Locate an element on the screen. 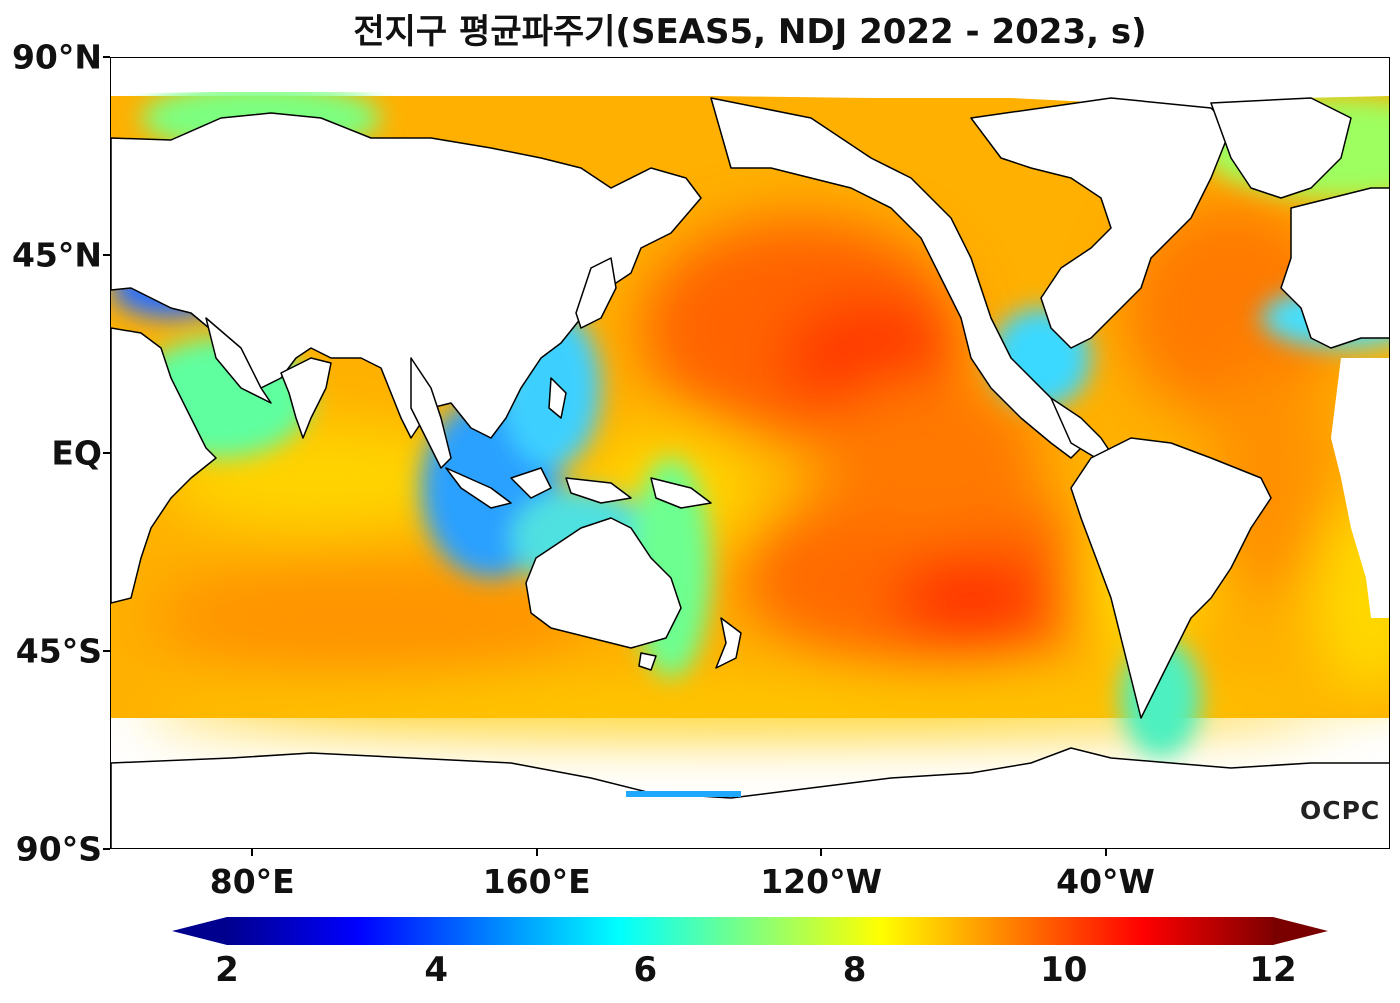 The width and height of the screenshot is (1400, 1003). lat-tick-label: 45°N is located at coordinates (56, 255).